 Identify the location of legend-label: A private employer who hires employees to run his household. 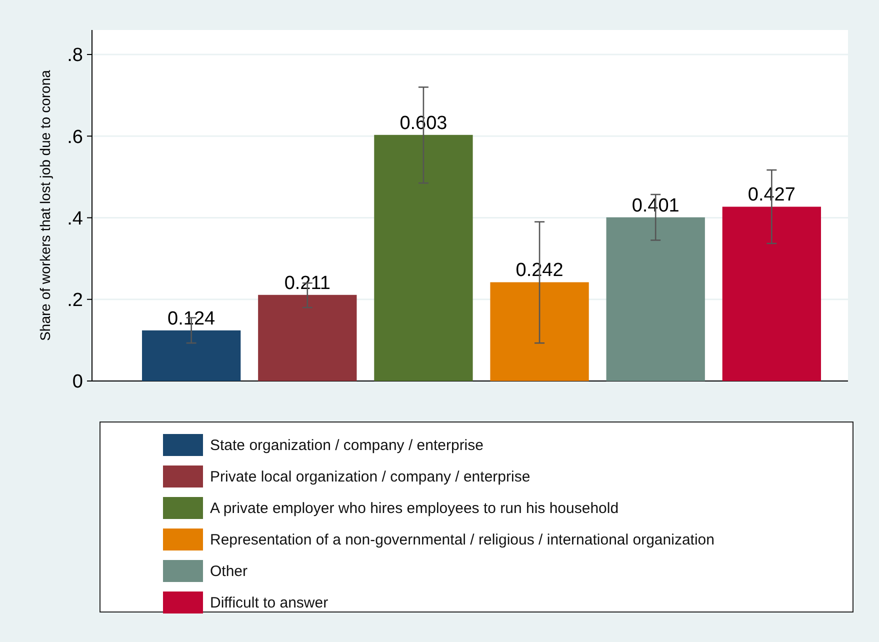
(414, 508).